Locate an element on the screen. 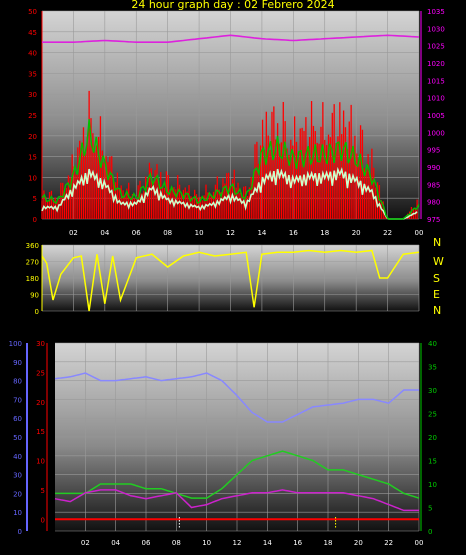 The width and height of the screenshot is (466, 555). y-tick-label-humidity: 40 is located at coordinates (17, 457).